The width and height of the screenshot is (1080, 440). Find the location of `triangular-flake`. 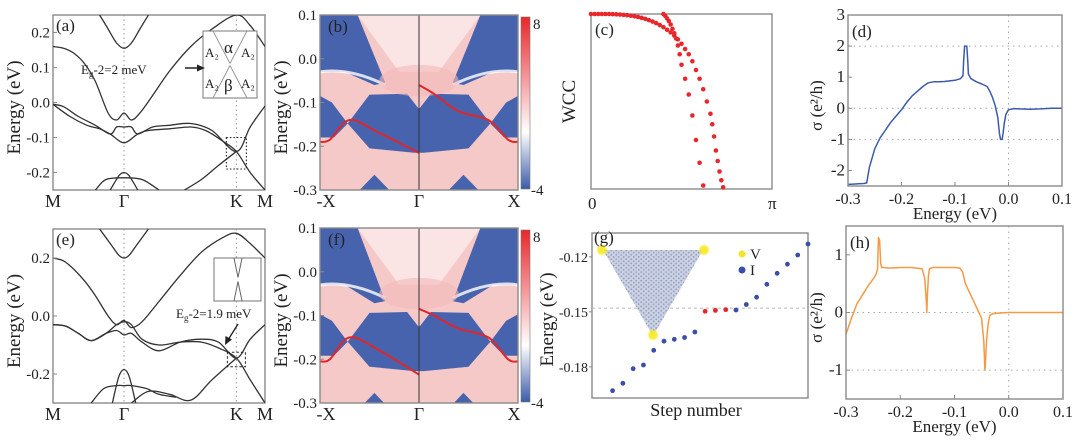

triangular-flake is located at coordinates (653, 293).